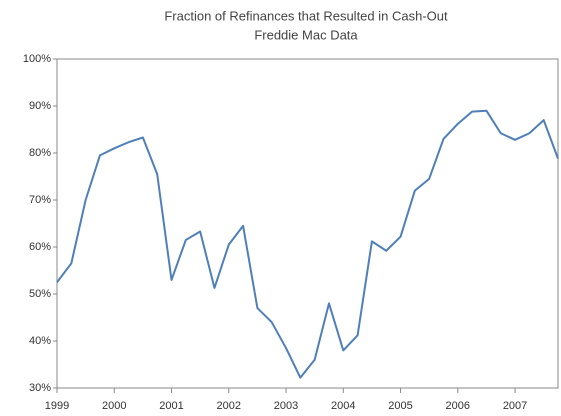 Image resolution: width=561 pixels, height=416 pixels. What do you see at coordinates (515, 406) in the screenshot?
I see `x-tick-label: 2007` at bounding box center [515, 406].